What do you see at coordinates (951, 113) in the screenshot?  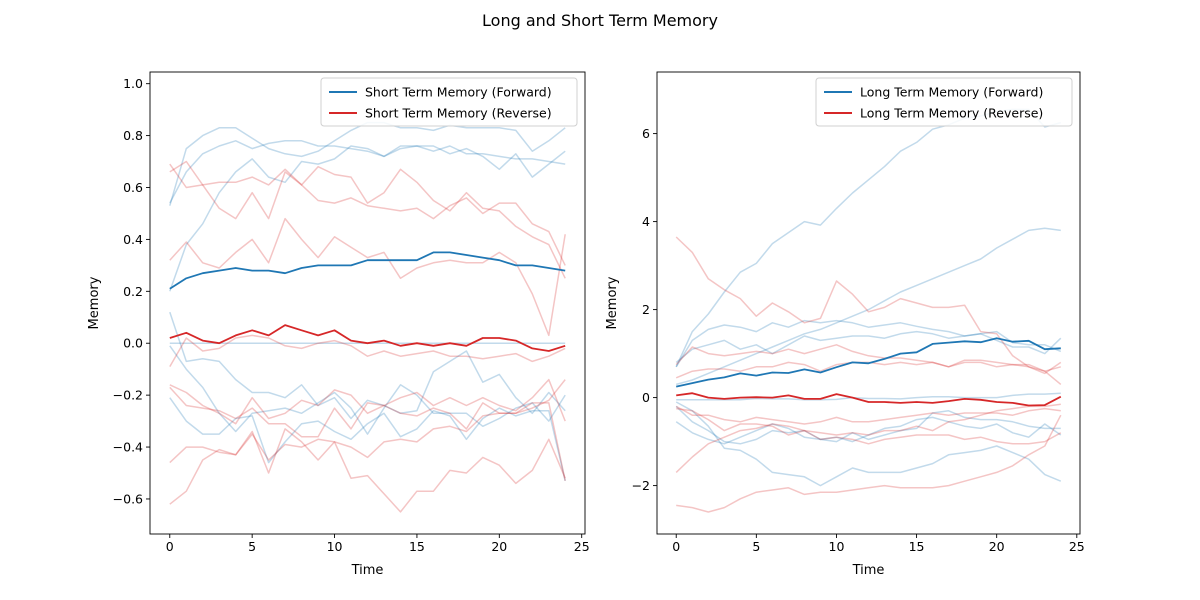 I see `legend-label-reverse: Long Term Memory (Reverse)` at bounding box center [951, 113].